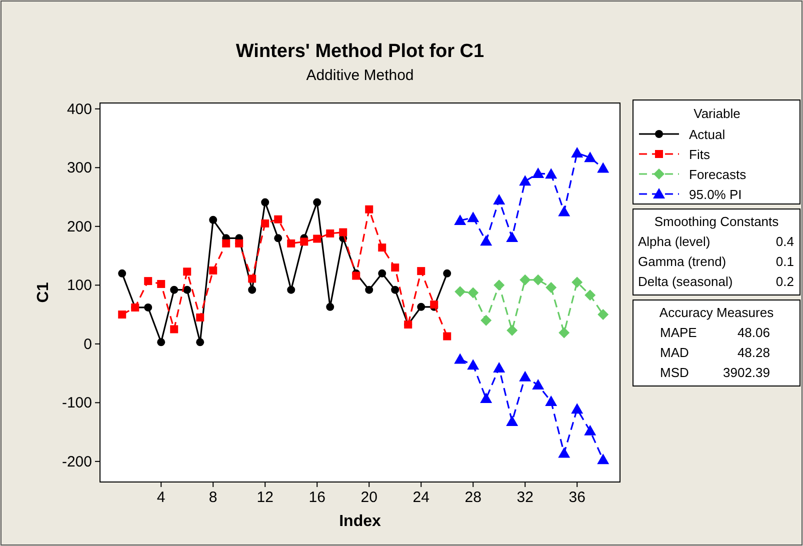  I want to click on x-tick-label: 4, so click(161, 497).